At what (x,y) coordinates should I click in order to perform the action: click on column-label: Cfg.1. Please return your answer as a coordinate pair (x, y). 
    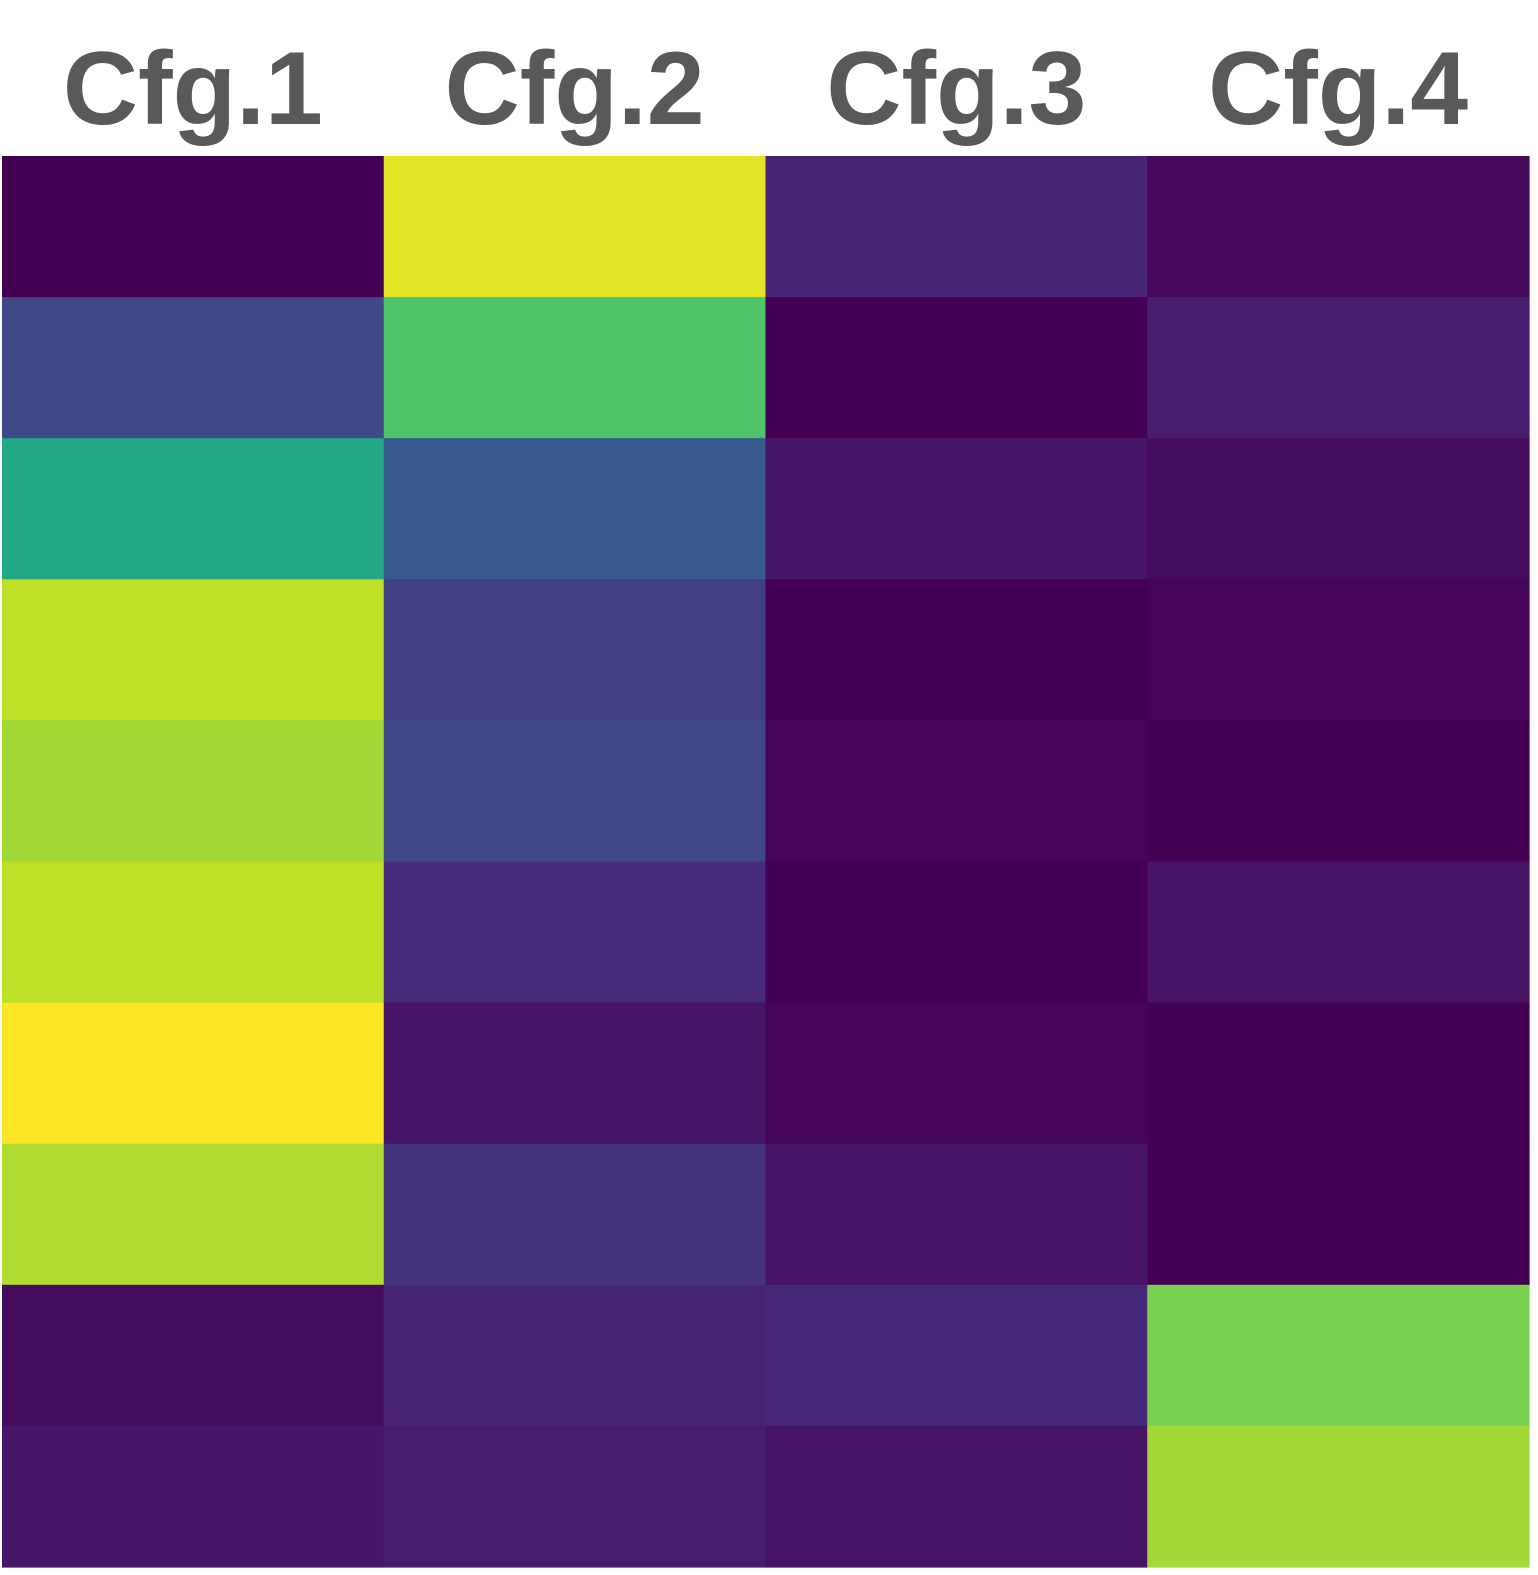
    Looking at the image, I should click on (193, 89).